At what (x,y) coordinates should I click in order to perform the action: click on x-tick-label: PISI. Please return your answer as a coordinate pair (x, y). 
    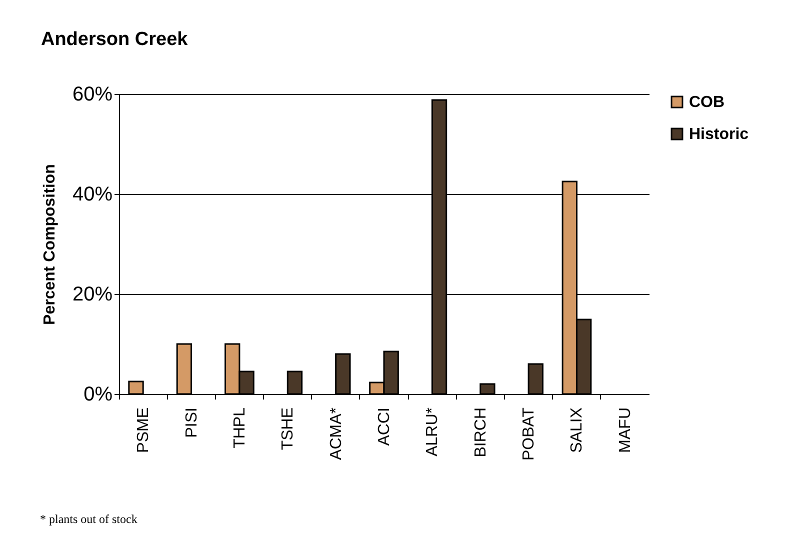
    Looking at the image, I should click on (191, 423).